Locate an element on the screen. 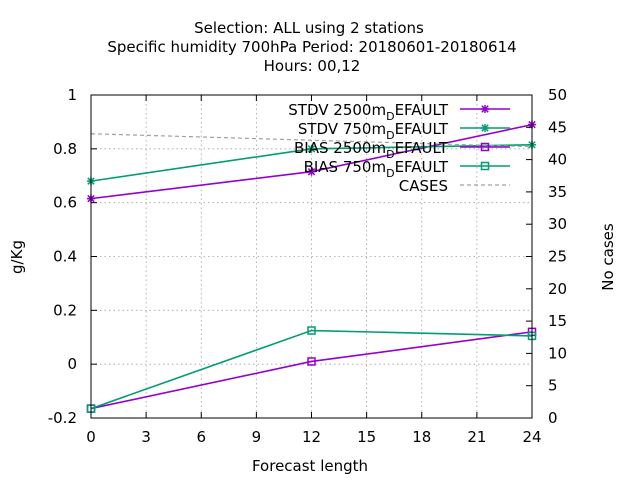 The width and height of the screenshot is (640, 480). x-tick-label: 24 is located at coordinates (531, 437).